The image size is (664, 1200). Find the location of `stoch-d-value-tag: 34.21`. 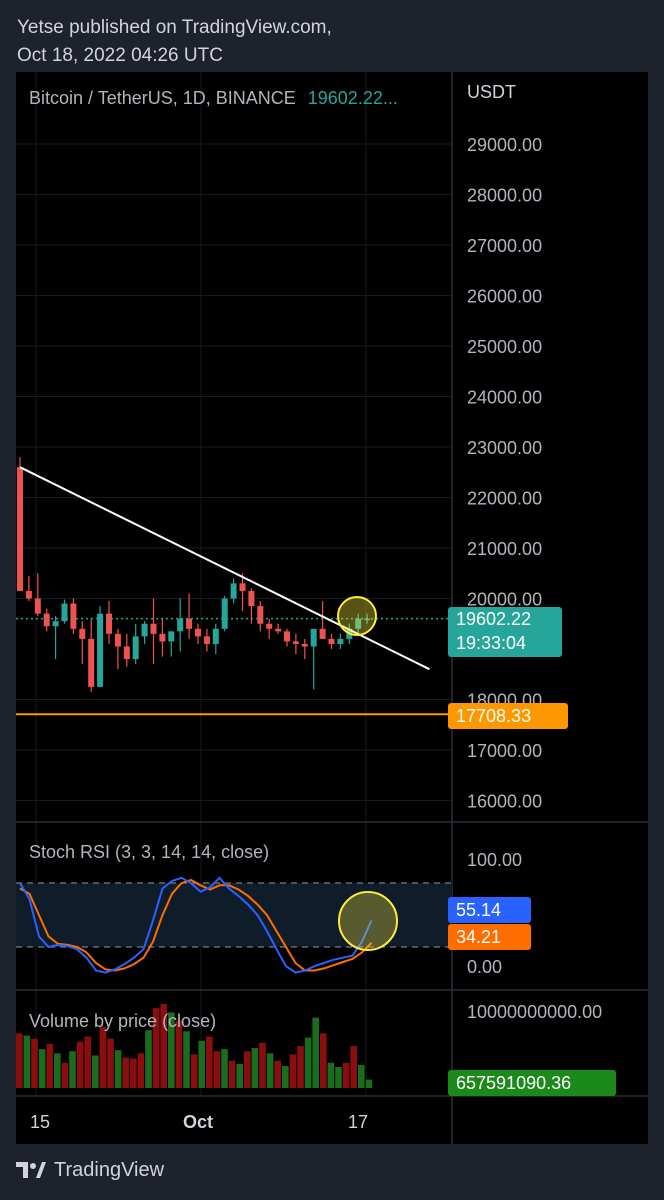

stoch-d-value-tag: 34.21 is located at coordinates (489, 937).